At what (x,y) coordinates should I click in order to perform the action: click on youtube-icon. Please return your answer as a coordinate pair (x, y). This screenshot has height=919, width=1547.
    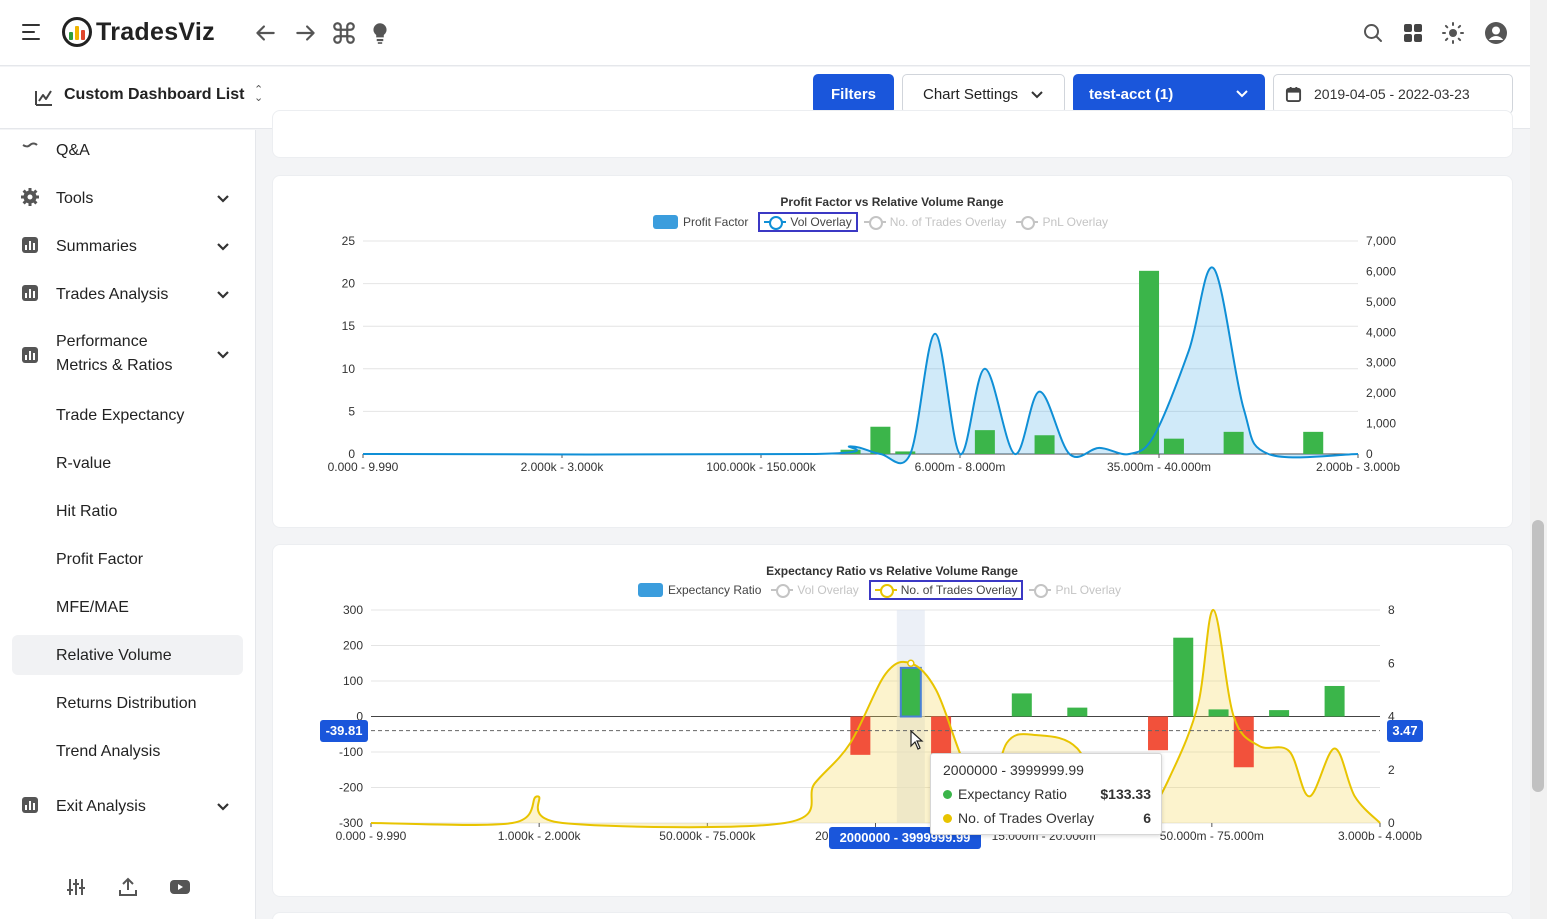
    Looking at the image, I should click on (180, 887).